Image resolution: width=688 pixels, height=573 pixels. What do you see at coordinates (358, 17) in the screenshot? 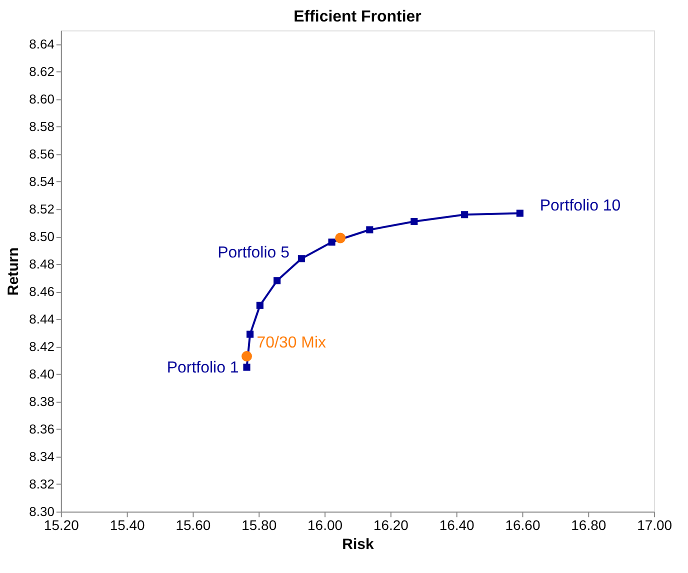
I see `chart-title: Efficient Frontier` at bounding box center [358, 17].